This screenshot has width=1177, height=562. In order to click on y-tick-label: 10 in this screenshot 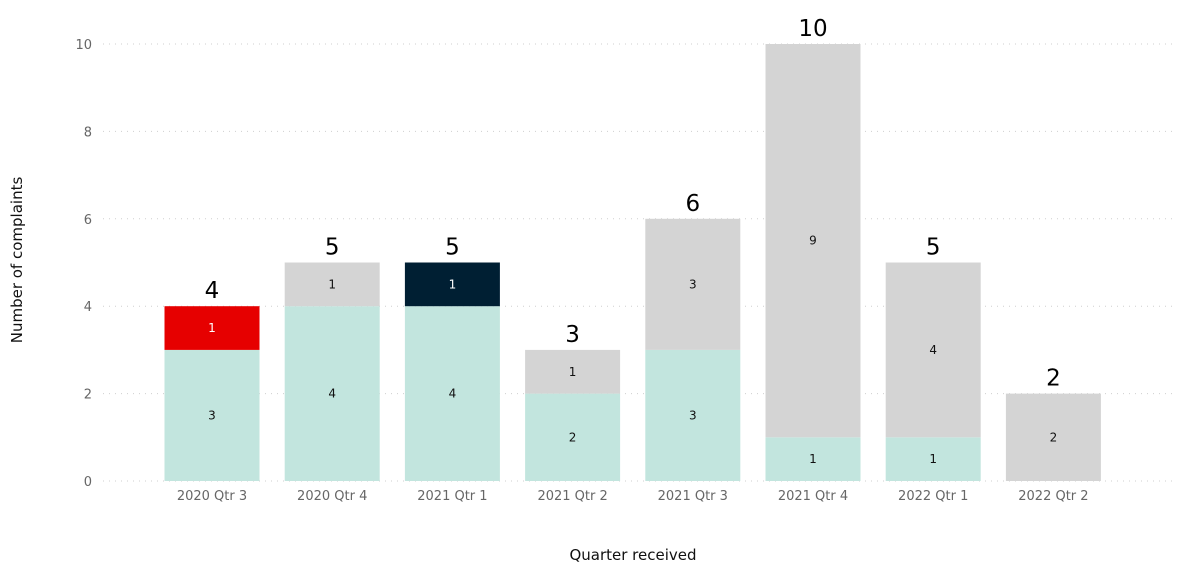, I will do `click(83, 45)`.